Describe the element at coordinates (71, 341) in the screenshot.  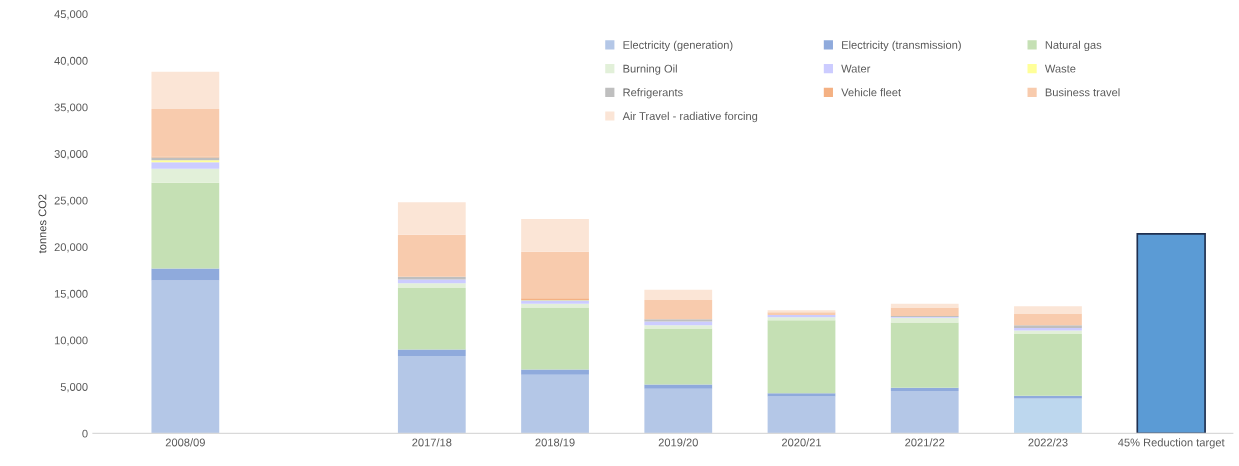
I see `y-tick-label: 10,000` at that location.